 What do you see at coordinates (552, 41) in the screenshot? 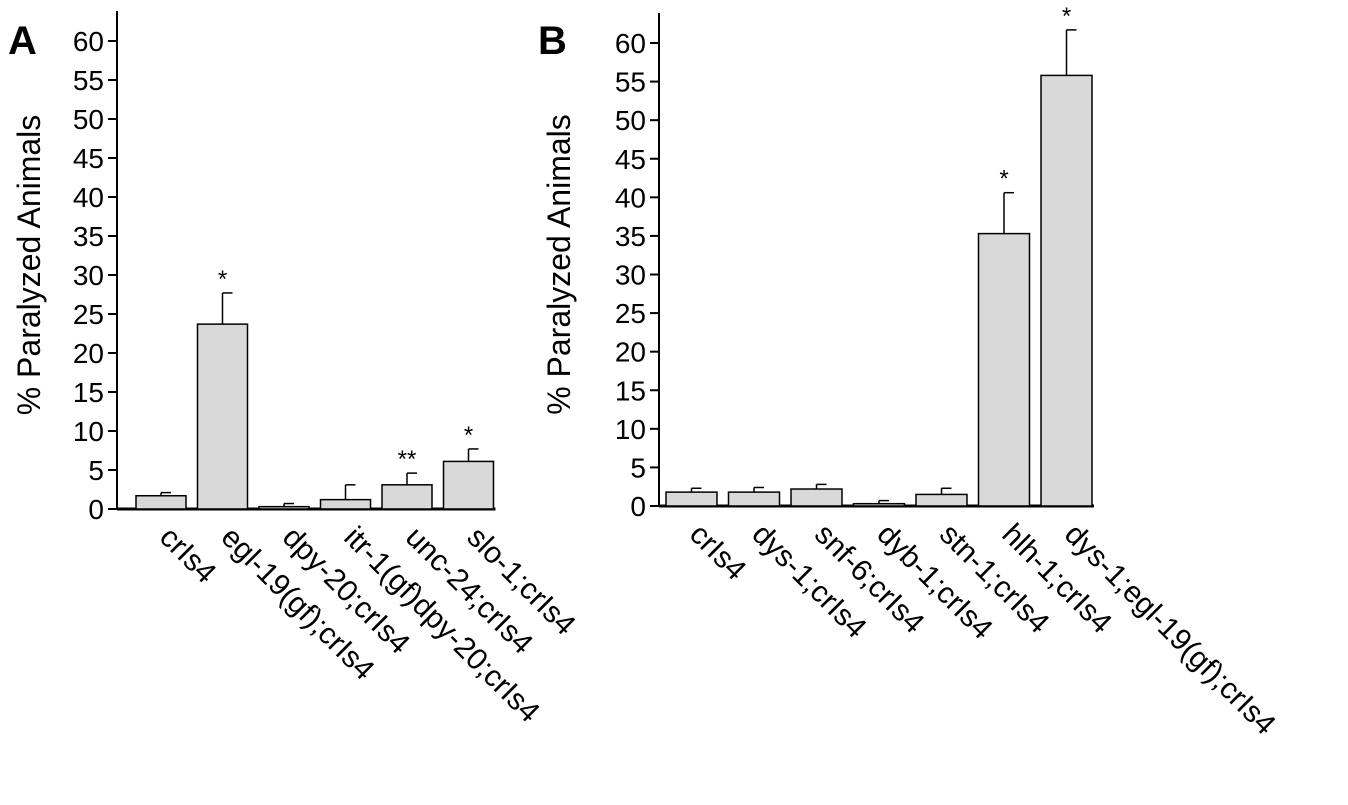
I see `panel-letter: B` at bounding box center [552, 41].